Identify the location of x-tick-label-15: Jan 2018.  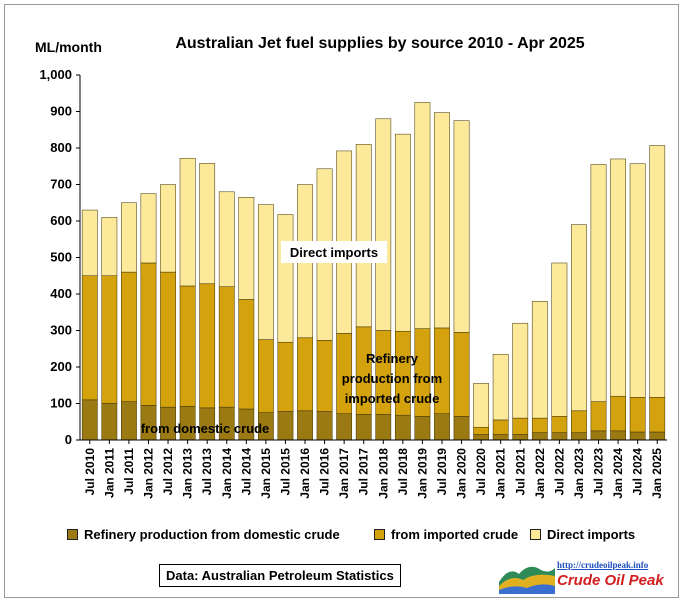
(383, 473).